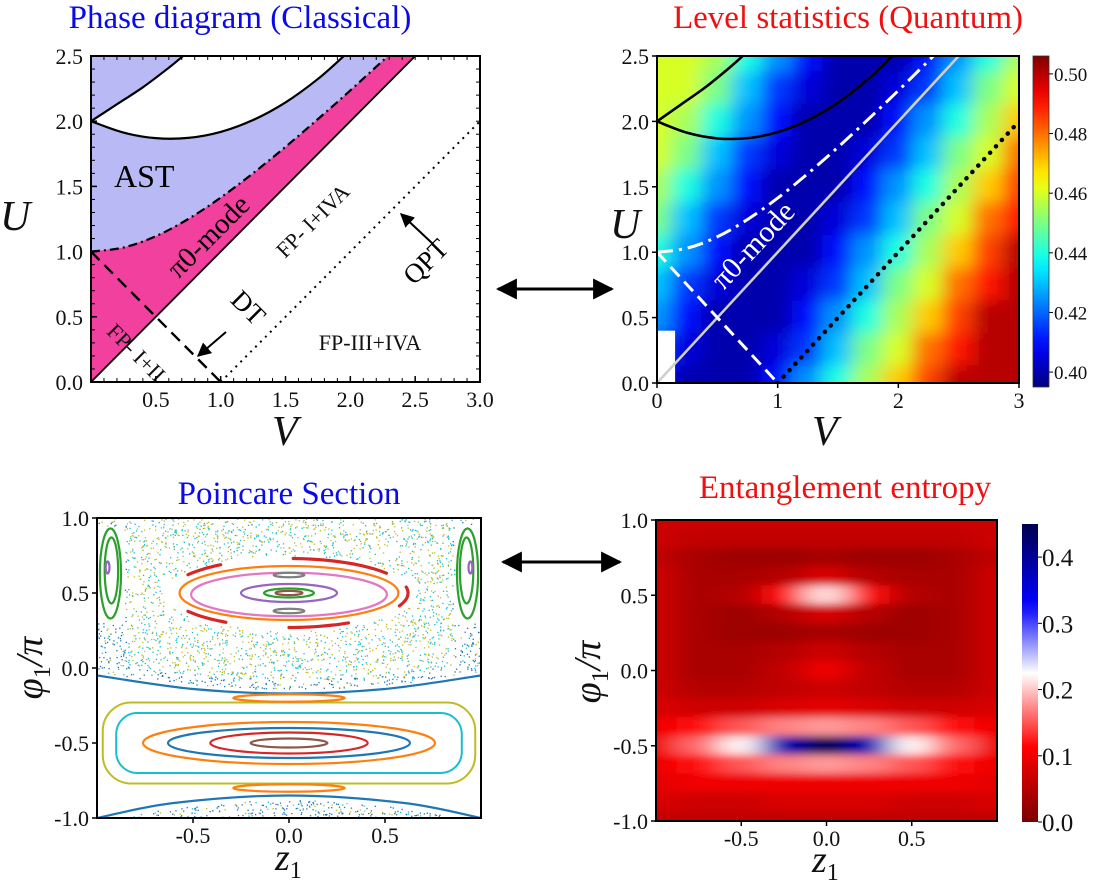 Image resolution: width=1093 pixels, height=881 pixels. I want to click on island-chain-crescent, so click(204, 570).